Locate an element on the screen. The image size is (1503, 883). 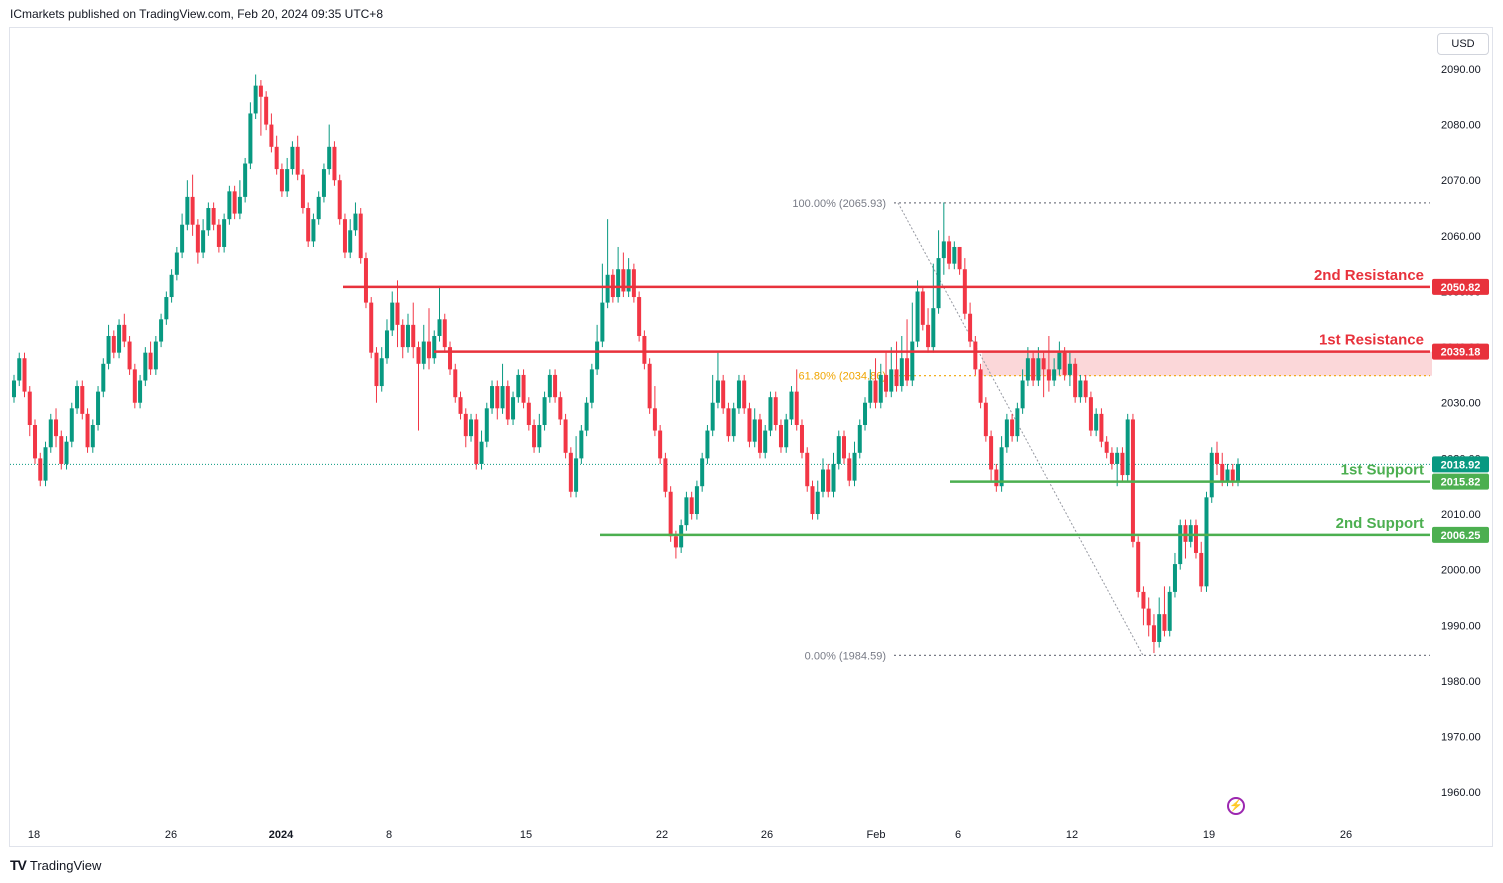
currency-selector: USD is located at coordinates (1463, 44).